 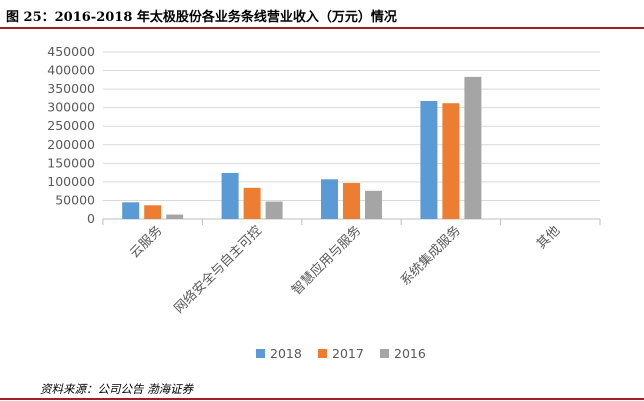 What do you see at coordinates (146, 242) in the screenshot?
I see `x-category-label: 云服务` at bounding box center [146, 242].